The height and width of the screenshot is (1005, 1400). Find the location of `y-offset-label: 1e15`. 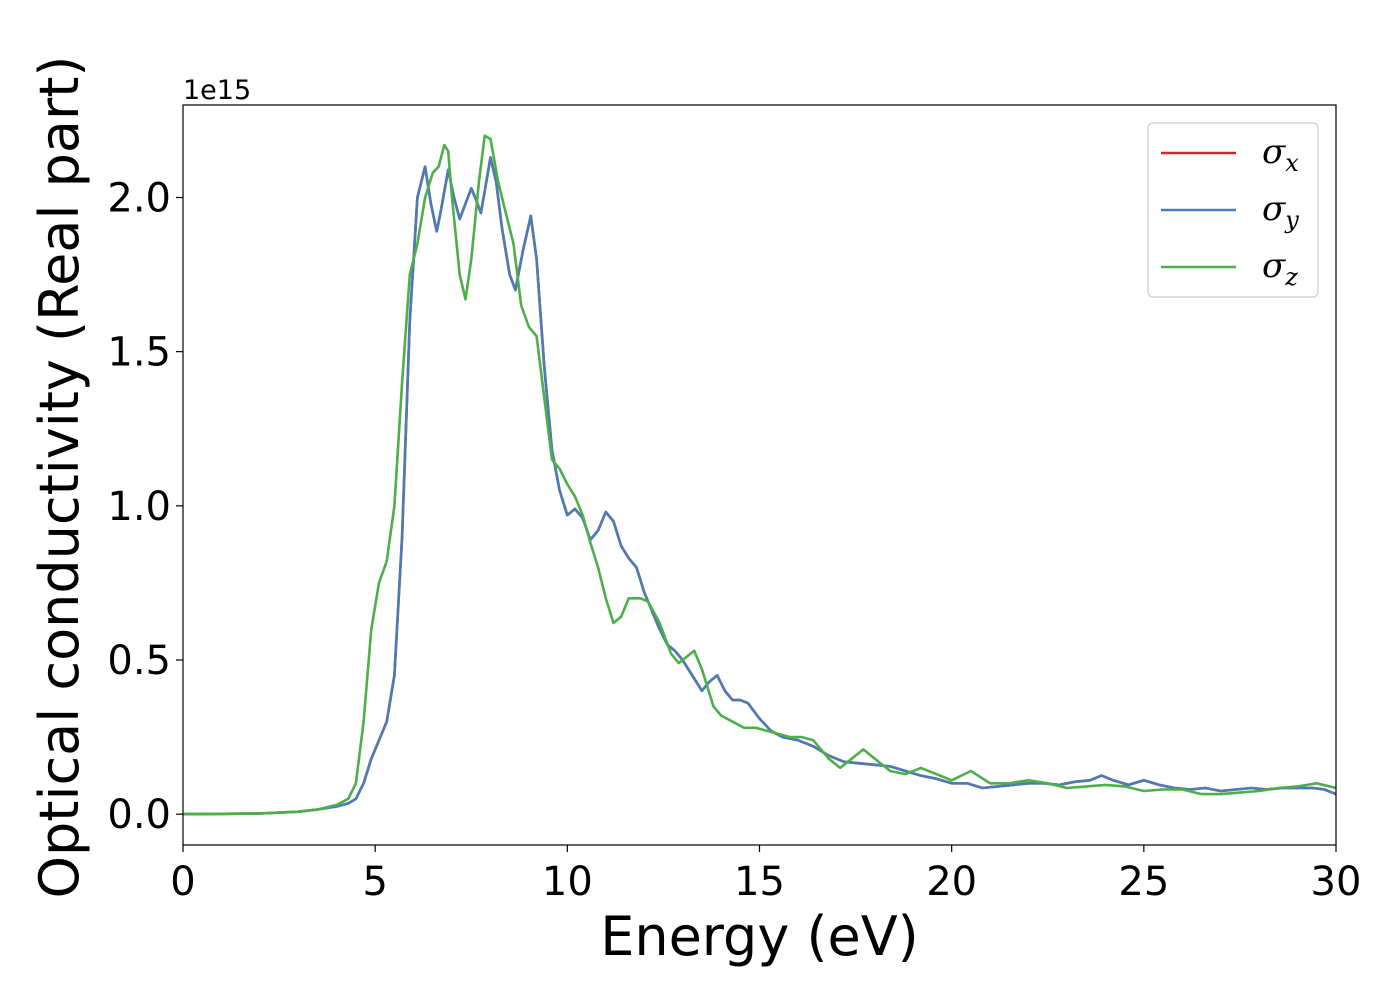

y-offset-label: 1e15 is located at coordinates (217, 90).